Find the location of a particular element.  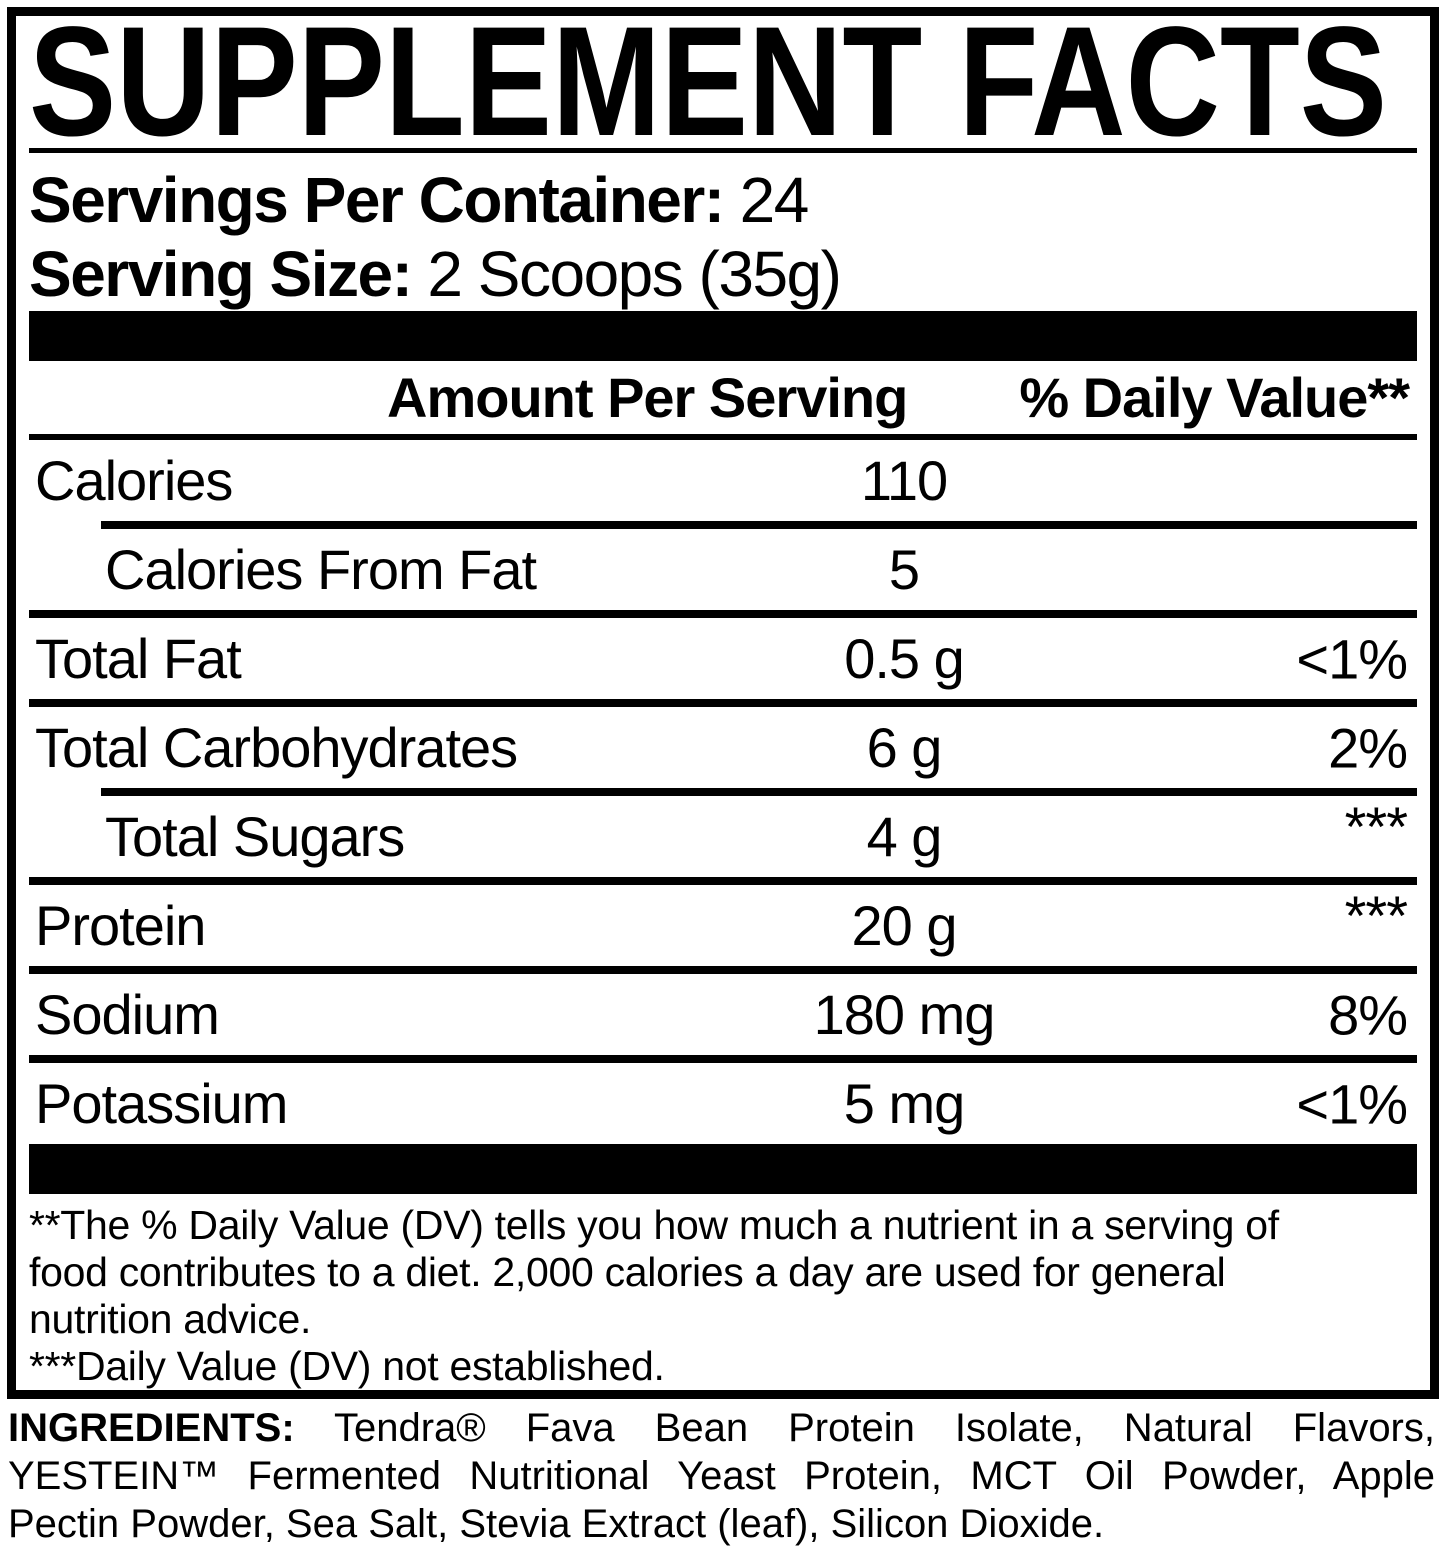

servings-per-container-value: 24 is located at coordinates (774, 200).